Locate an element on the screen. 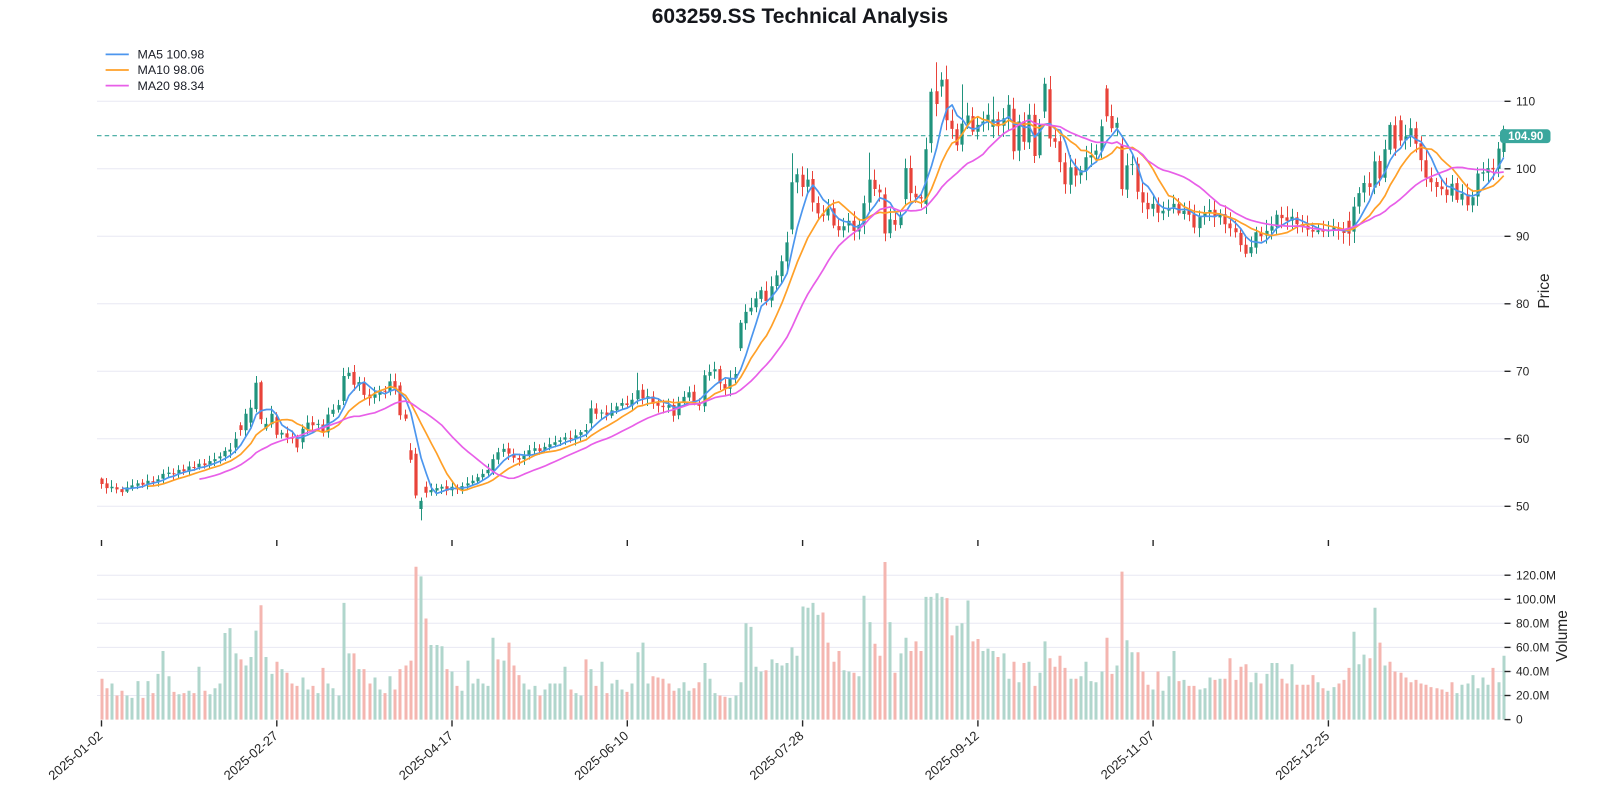 This screenshot has width=1600, height=805. svg-text: 120.0M is located at coordinates (1536, 575).